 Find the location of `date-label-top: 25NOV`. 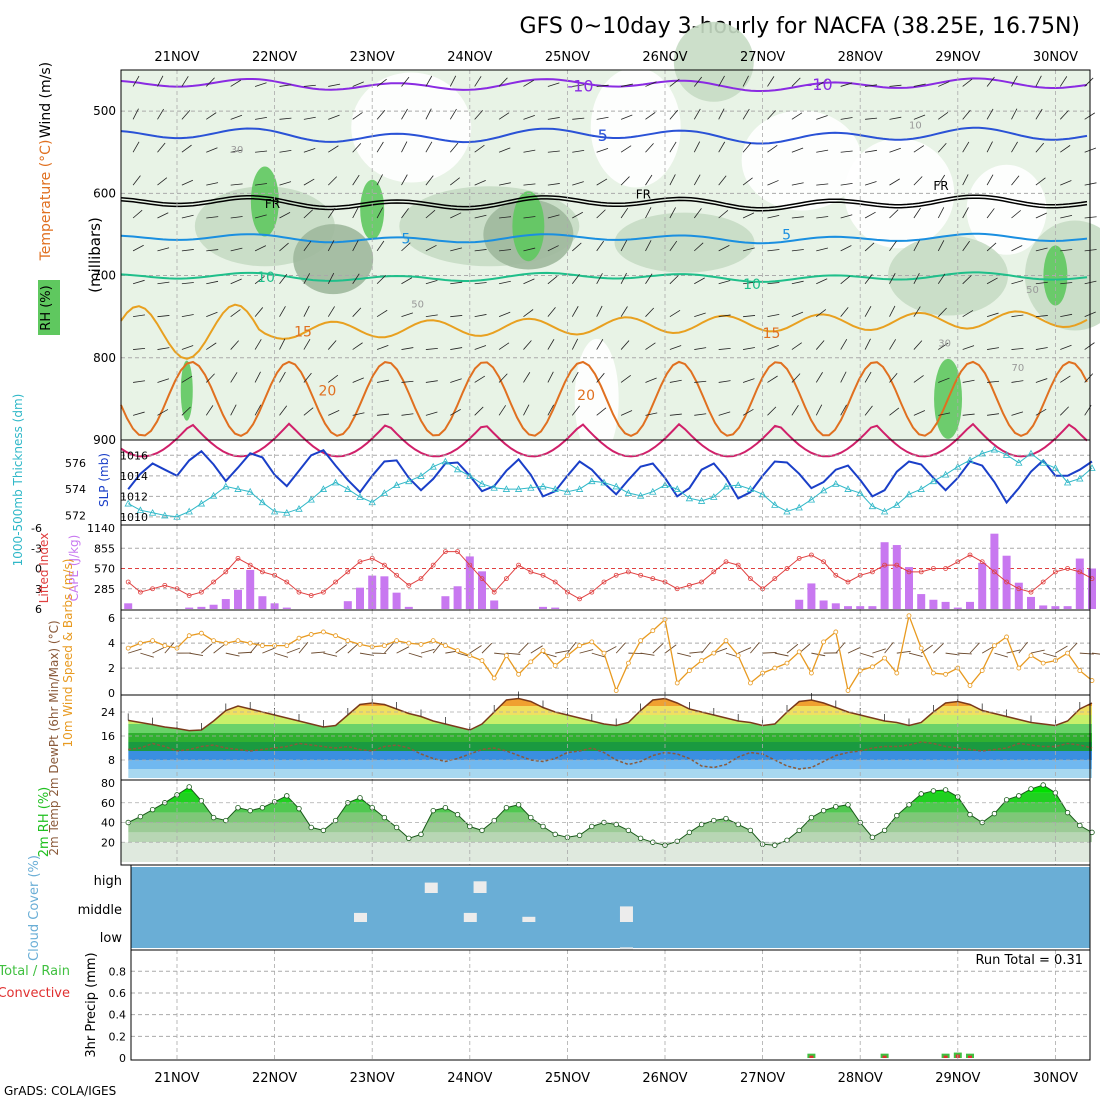

date-label-top: 25NOV is located at coordinates (567, 57).